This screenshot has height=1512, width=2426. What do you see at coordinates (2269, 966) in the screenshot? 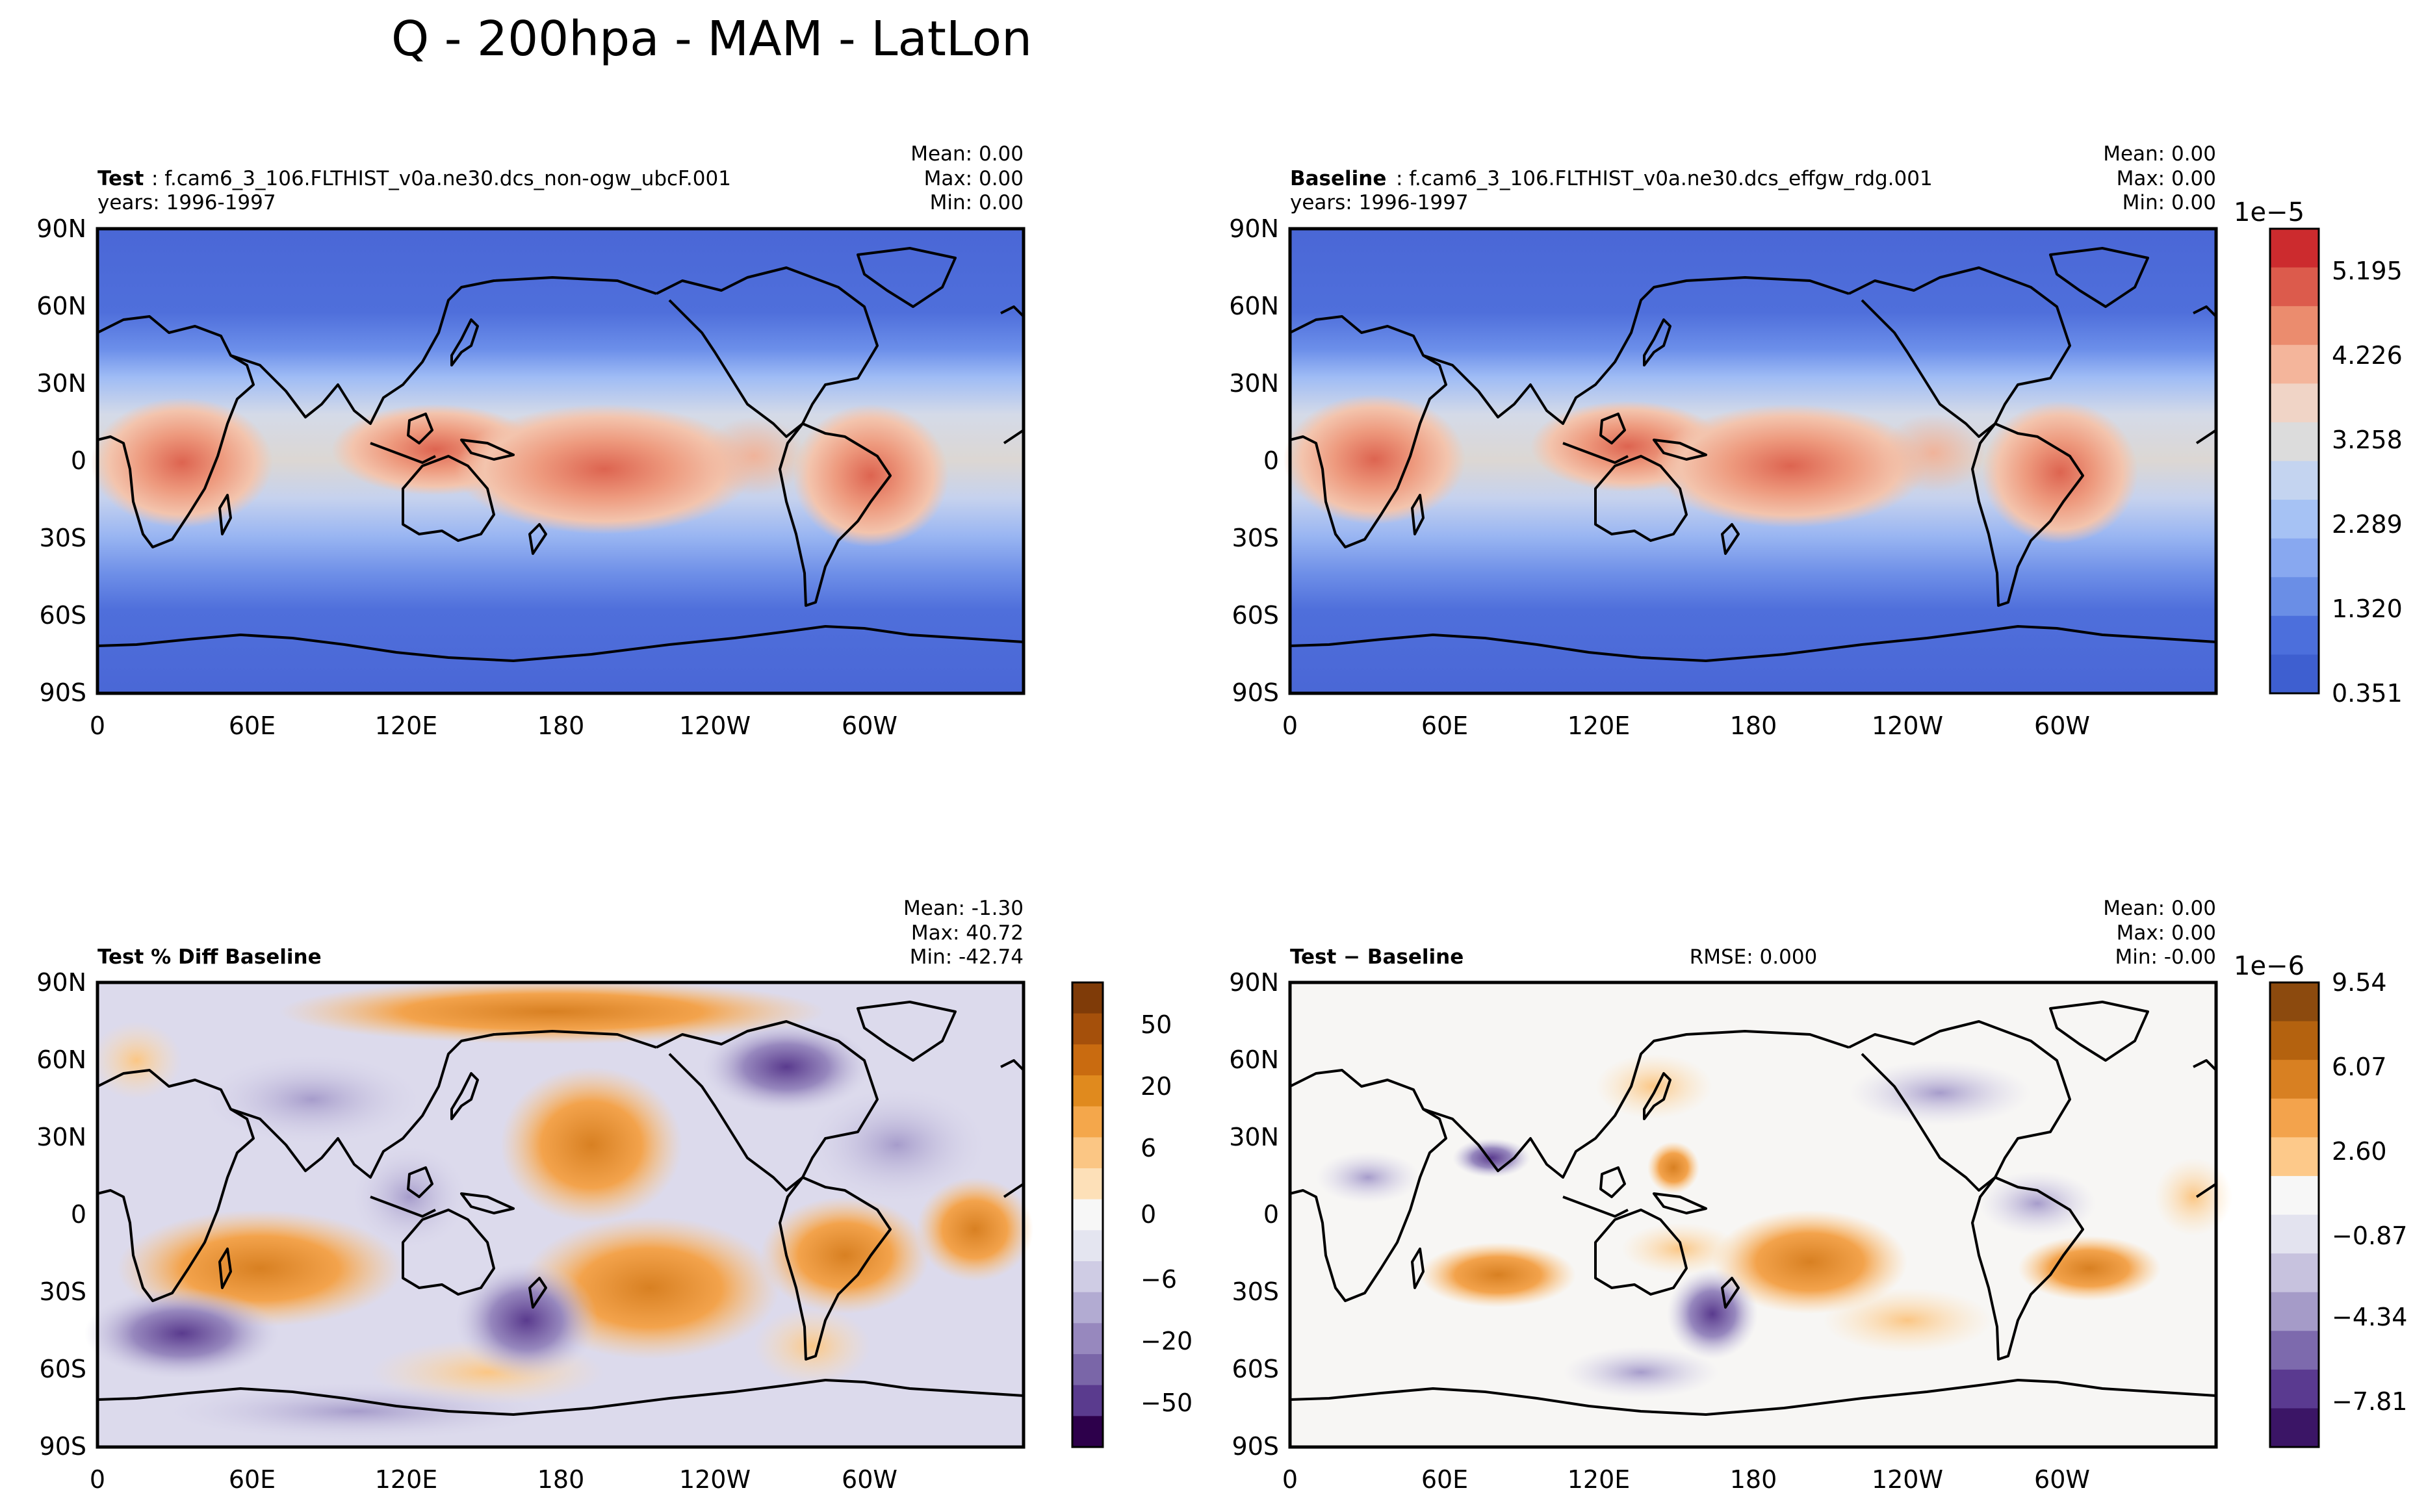
I see `colorbar-exponent: 1e−6` at bounding box center [2269, 966].